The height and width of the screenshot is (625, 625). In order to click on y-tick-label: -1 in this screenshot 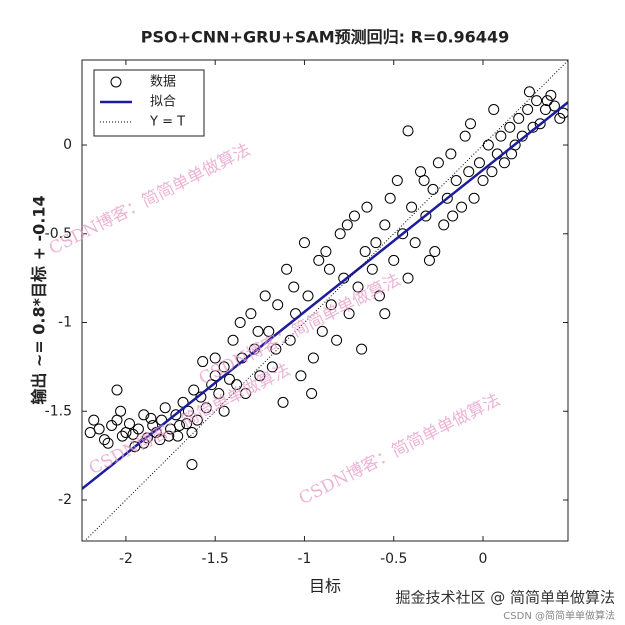, I will do `click(65, 323)`.